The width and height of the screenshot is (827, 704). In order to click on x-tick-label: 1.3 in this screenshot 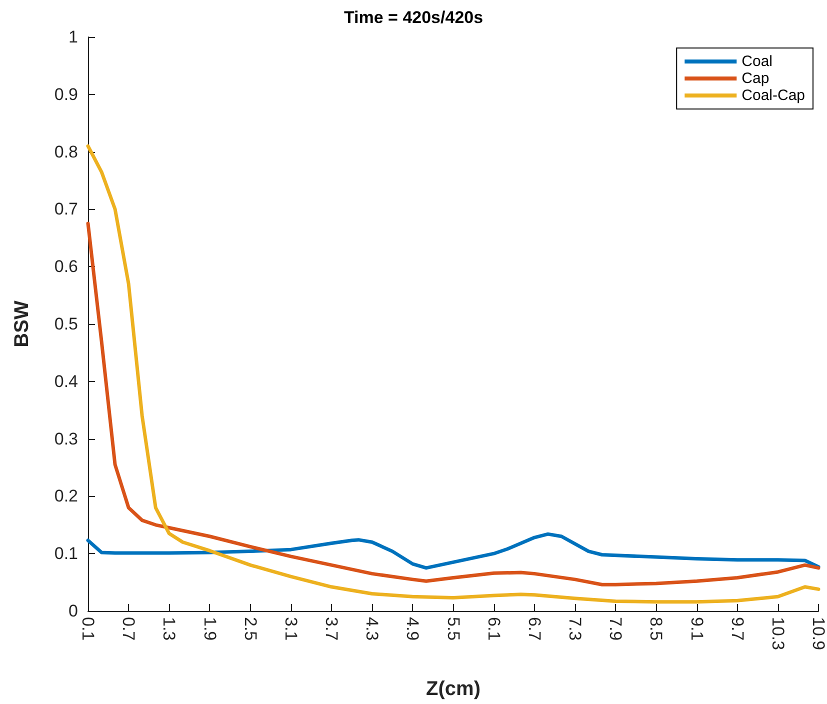, I will do `click(169, 629)`.